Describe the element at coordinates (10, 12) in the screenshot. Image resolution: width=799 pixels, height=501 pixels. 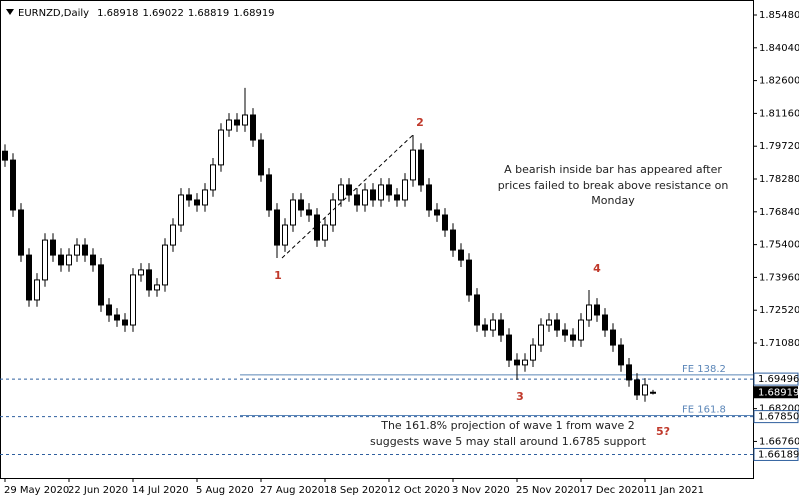
I see `menu-arrow` at that location.